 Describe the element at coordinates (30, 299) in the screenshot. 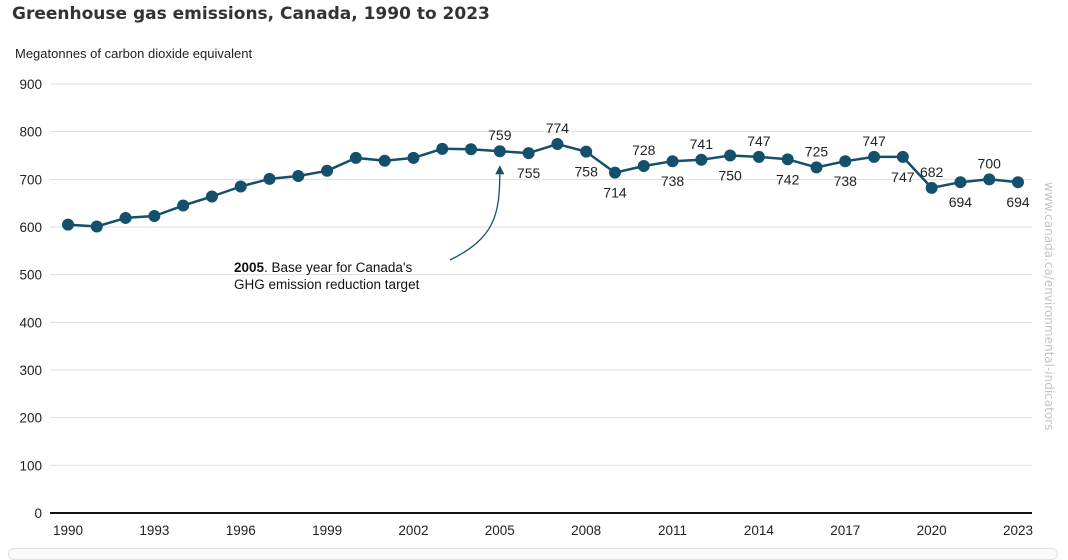

I see `y-tick-labels: 0 100 200 300 400 500 600 700 800 900` at that location.